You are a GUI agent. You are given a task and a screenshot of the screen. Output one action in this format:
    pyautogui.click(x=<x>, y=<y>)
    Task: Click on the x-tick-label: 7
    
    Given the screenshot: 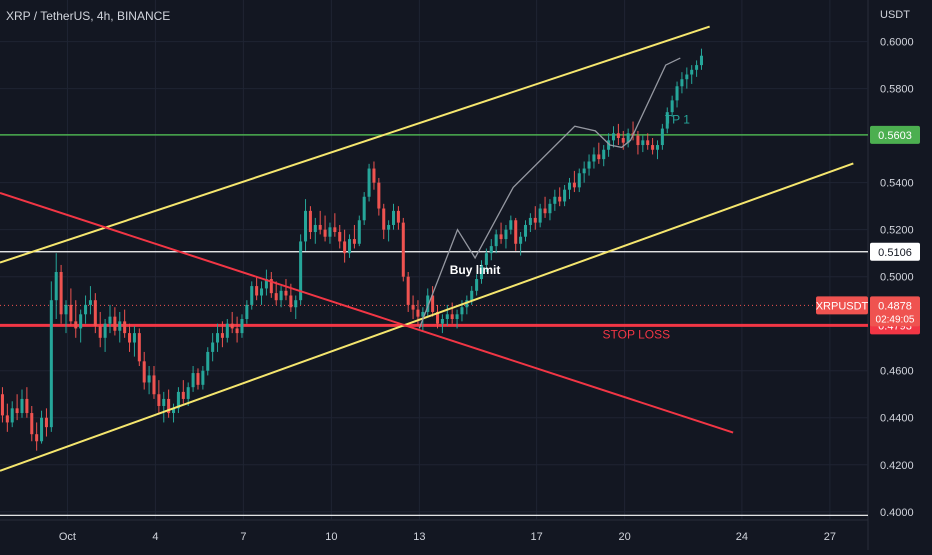 What is the action you would take?
    pyautogui.click(x=243, y=537)
    